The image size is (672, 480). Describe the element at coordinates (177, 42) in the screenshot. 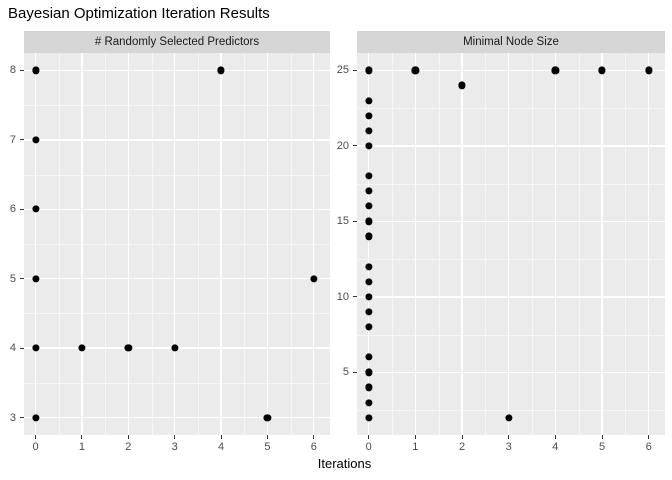

I see `facet-strip: # Randomly Selected Predictors` at that location.